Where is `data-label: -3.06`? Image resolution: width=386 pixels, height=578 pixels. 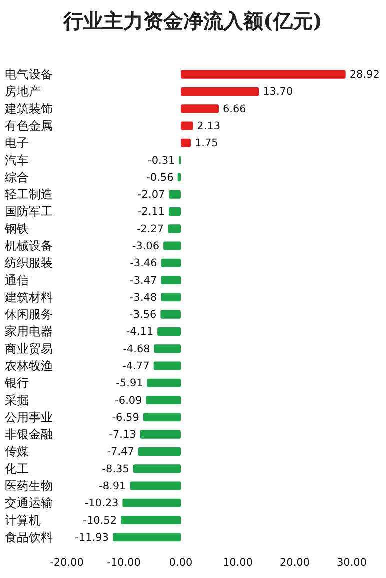 data-label: -3.06 is located at coordinates (146, 246).